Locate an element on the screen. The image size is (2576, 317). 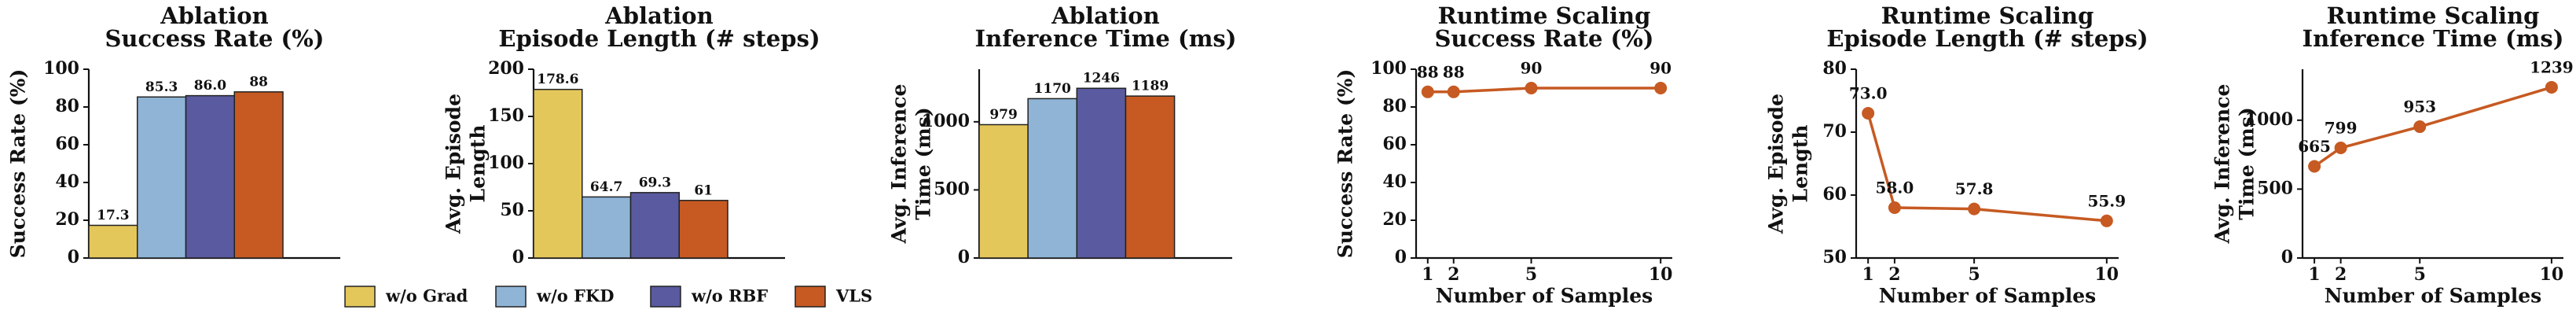
legend-label: w/o FKD is located at coordinates (575, 296).